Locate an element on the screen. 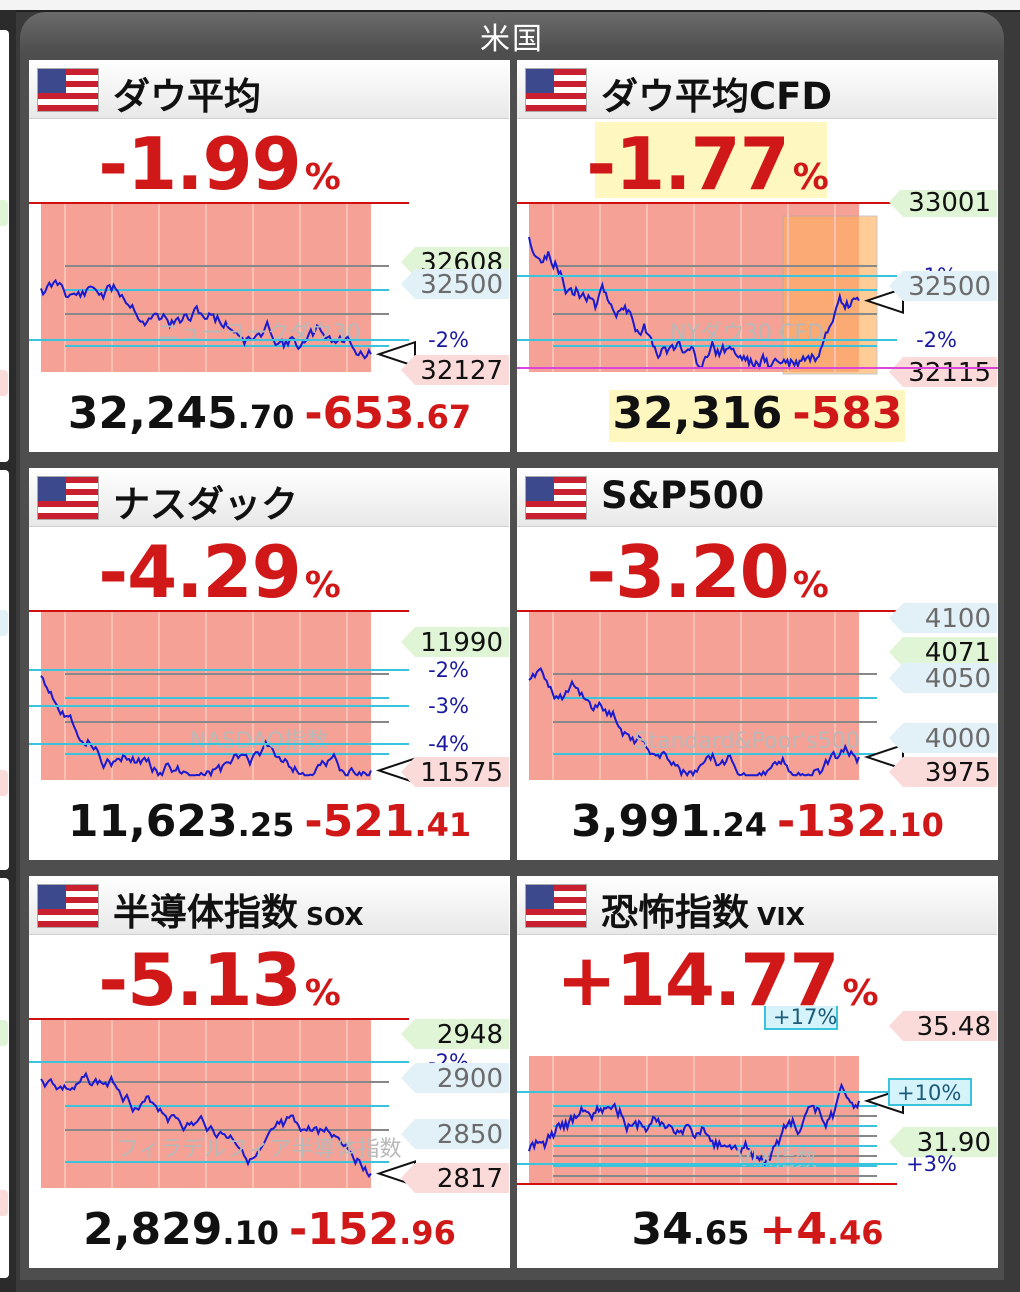 Image resolution: width=1020 pixels, height=1292 pixels. index-name-text: S&P500 is located at coordinates (683, 495).